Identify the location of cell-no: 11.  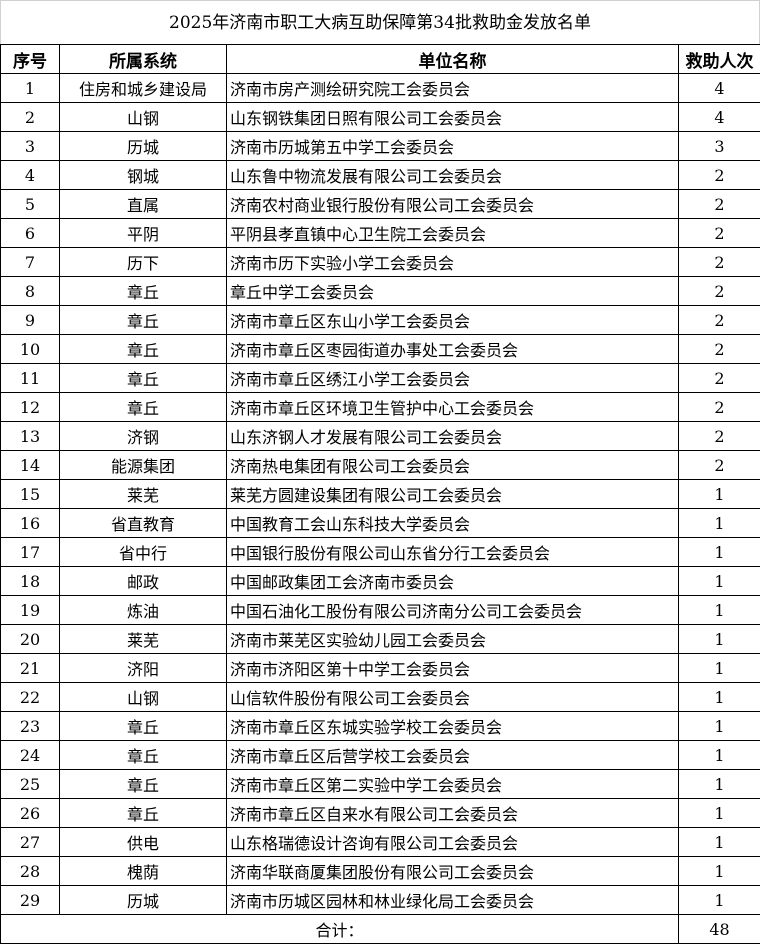
(30, 378).